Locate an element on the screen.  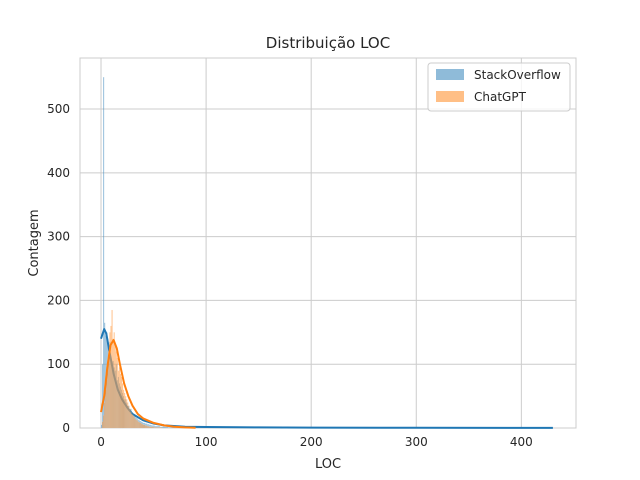
legend-swatch-chatgpt is located at coordinates (450, 96).